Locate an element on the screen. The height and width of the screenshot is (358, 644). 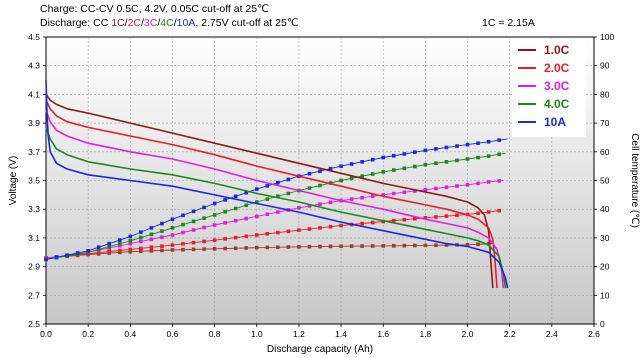
y-tick-label: 4.3 is located at coordinates (34, 66).